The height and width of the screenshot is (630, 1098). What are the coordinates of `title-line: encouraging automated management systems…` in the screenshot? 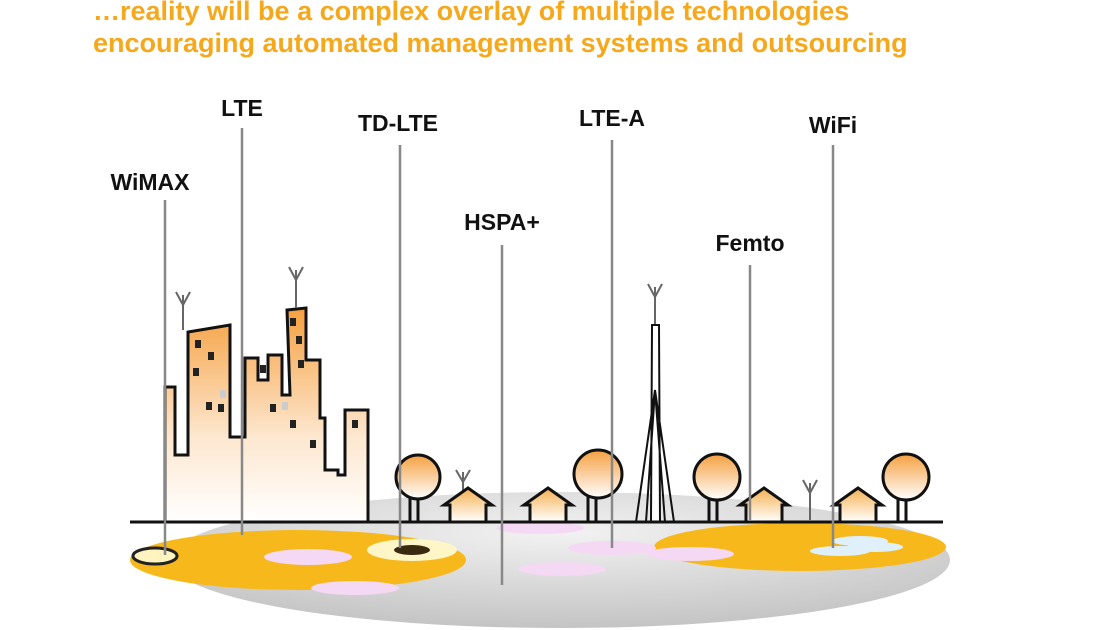 It's located at (500, 43).